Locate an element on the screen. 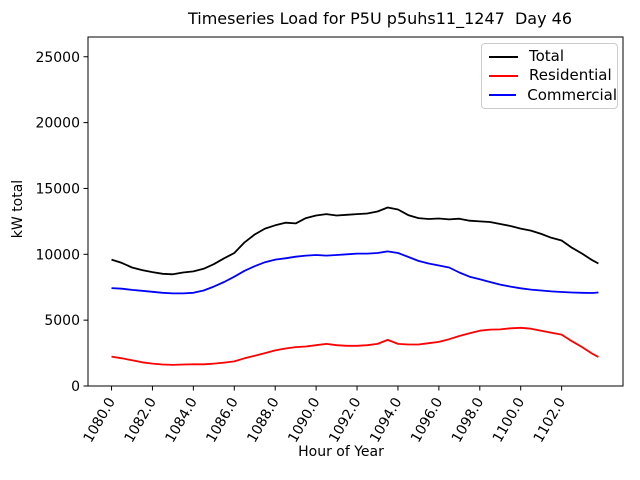  legend-item-commercial: Commercial is located at coordinates (549, 94).